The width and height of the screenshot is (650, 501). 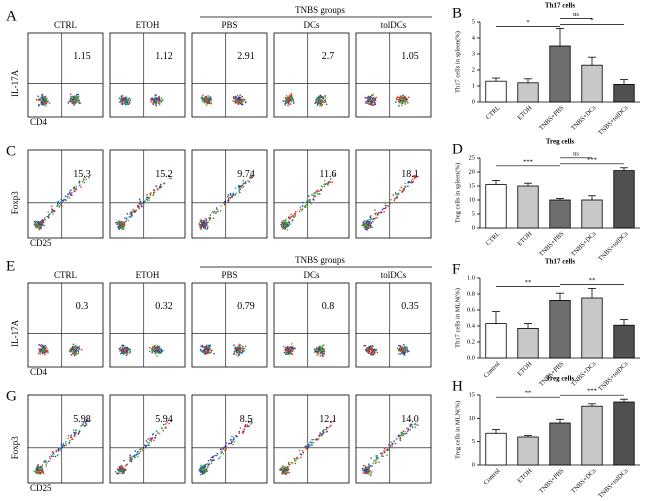 I want to click on plot-frame, so click(x=229, y=75).